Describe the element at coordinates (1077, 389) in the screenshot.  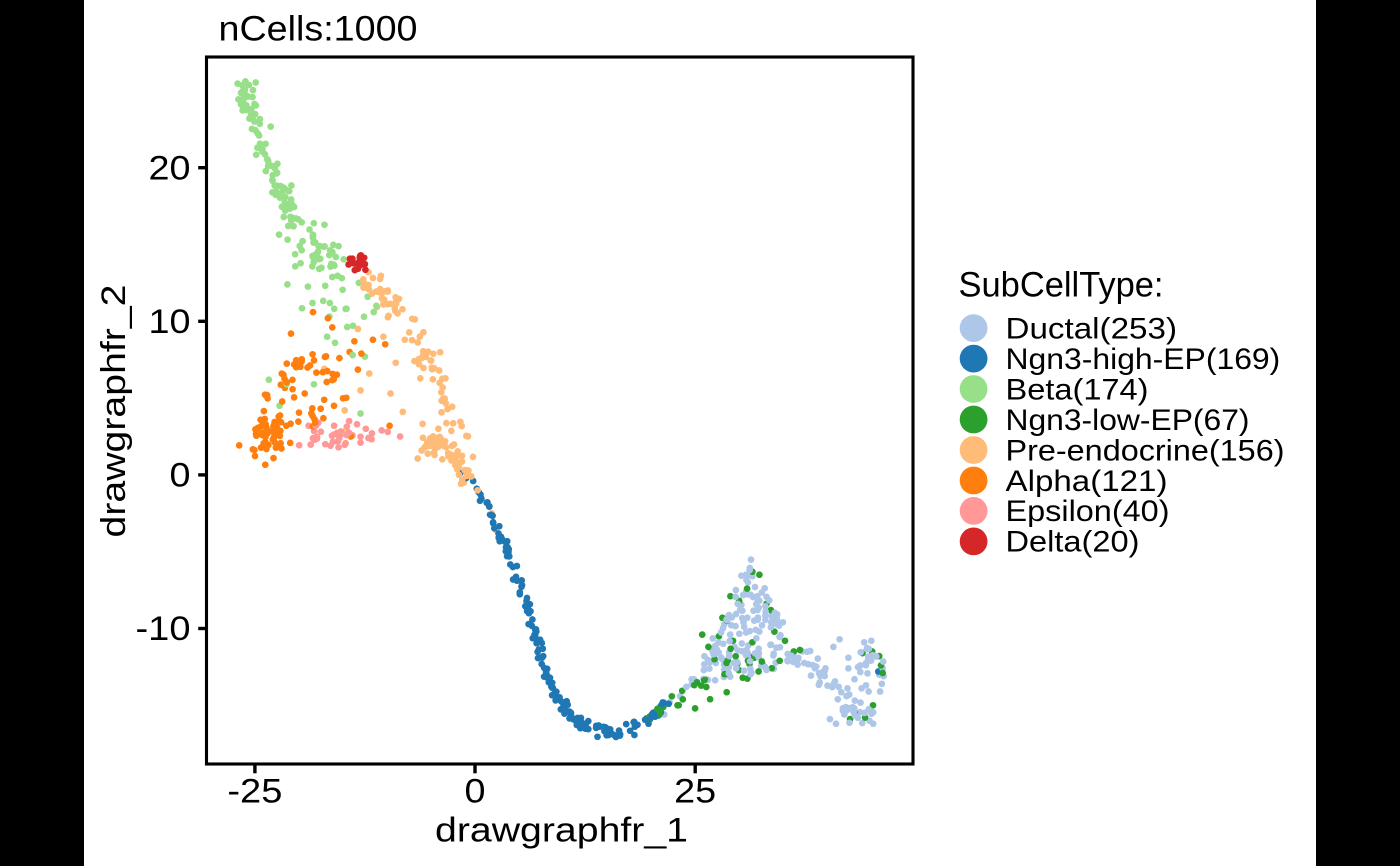
I see `svg-text: Beta(174)` at that location.